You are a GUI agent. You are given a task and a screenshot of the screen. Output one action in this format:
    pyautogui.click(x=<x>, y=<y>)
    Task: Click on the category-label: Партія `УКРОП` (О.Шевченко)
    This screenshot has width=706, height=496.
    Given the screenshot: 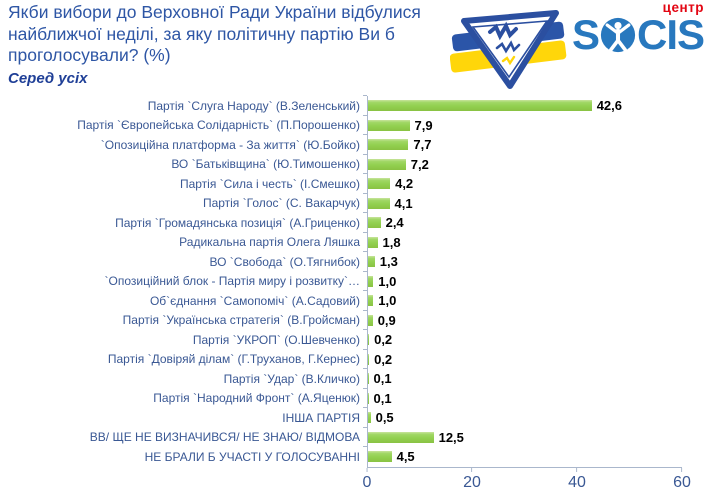 What is the action you would take?
    pyautogui.click(x=276, y=339)
    